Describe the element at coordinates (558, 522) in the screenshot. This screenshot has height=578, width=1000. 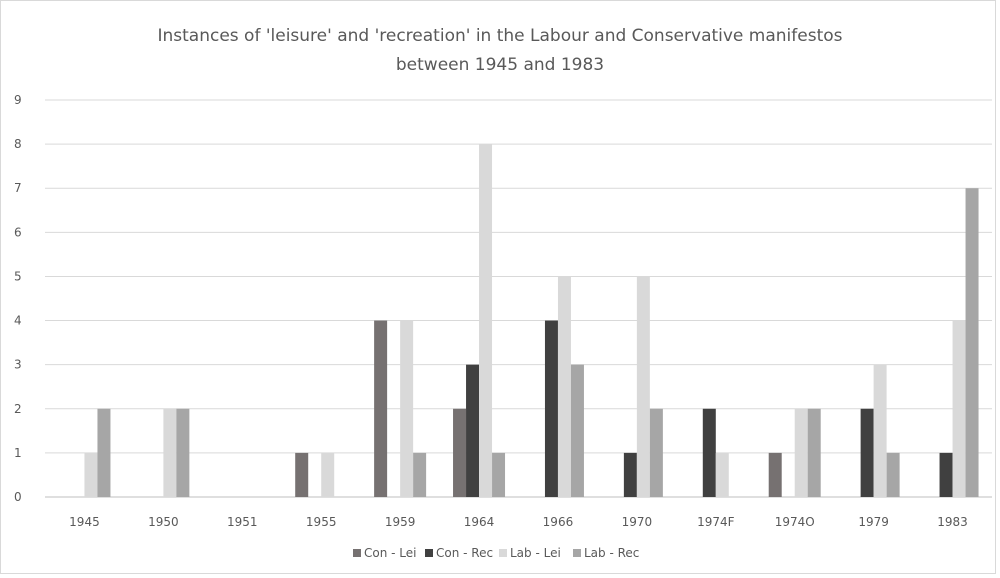
I see `x-tick-label: 1966` at that location.